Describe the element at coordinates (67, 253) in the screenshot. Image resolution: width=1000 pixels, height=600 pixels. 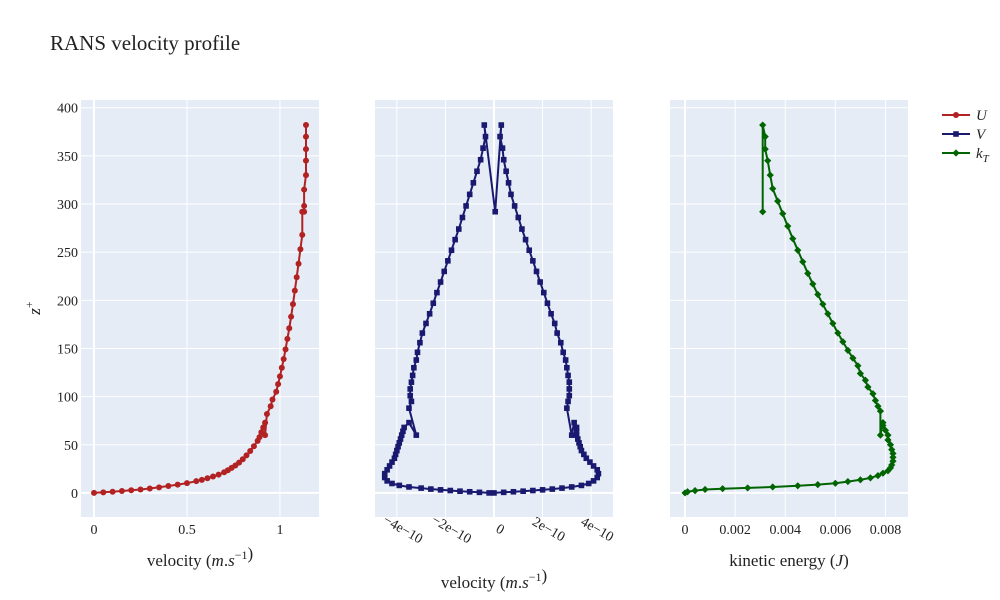
I see `y-tick-label: 250` at that location.